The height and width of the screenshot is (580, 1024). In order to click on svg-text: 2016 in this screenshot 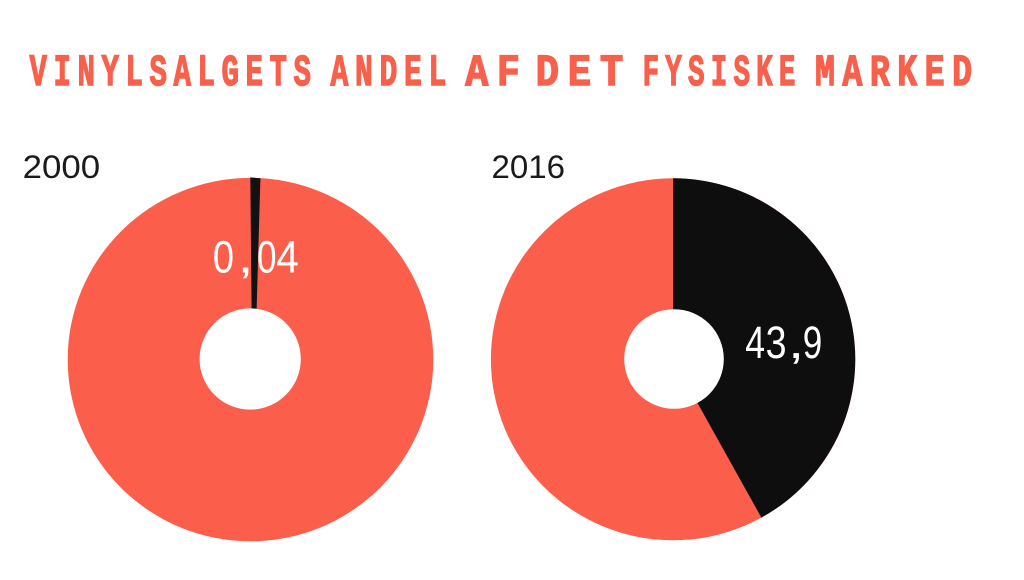, I will do `click(529, 167)`.